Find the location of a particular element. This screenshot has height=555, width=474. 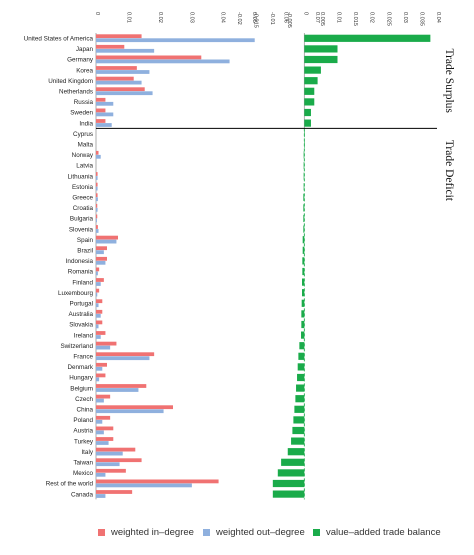

bar-trade-balance-czech is located at coordinates (300, 399).